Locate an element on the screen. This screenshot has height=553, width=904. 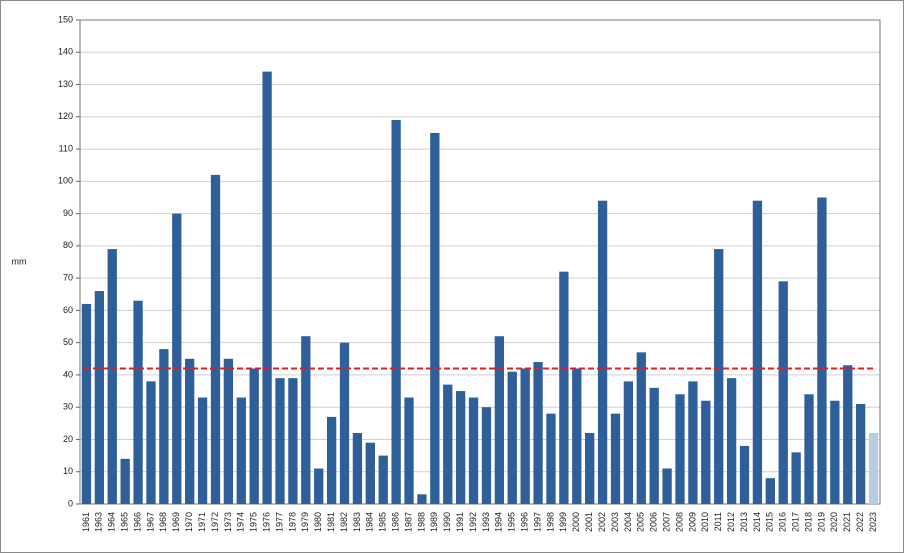
x-tick-label: 1978 is located at coordinates (292, 522).